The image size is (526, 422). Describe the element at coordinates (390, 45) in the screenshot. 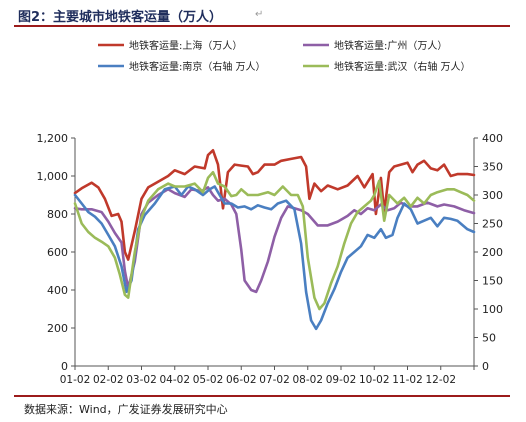

I see `legend-label: 地铁客运量:广州（万人）` at that location.